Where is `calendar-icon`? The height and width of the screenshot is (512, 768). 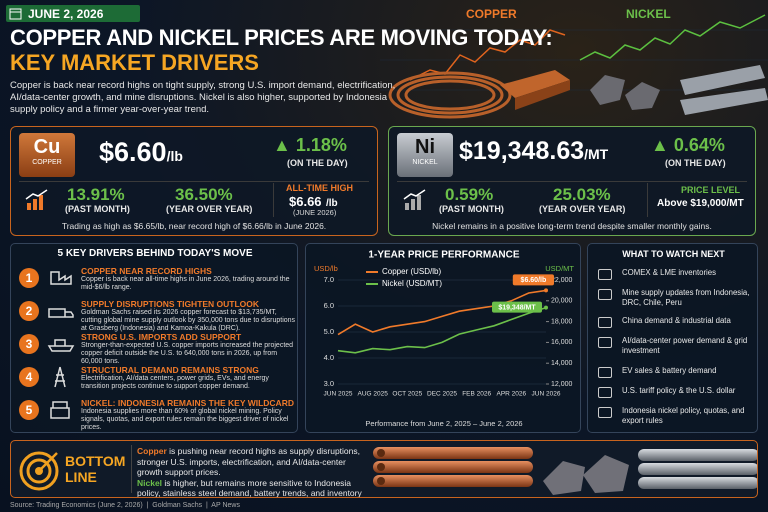
calendar-icon is located at coordinates (15, 14).